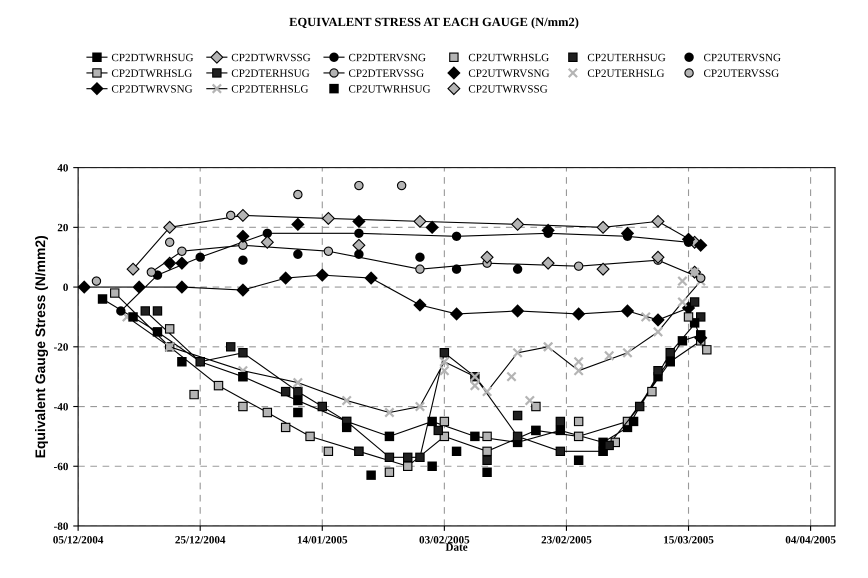  Describe the element at coordinates (61, 347) in the screenshot. I see `y-tick-label: -20` at that location.